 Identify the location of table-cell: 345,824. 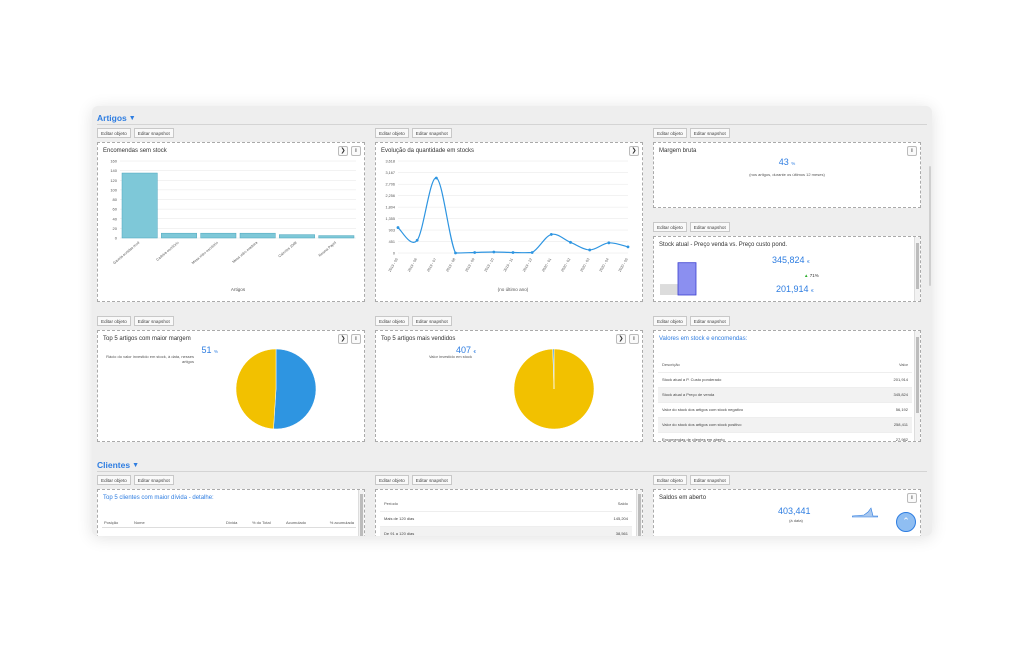
(886, 395).